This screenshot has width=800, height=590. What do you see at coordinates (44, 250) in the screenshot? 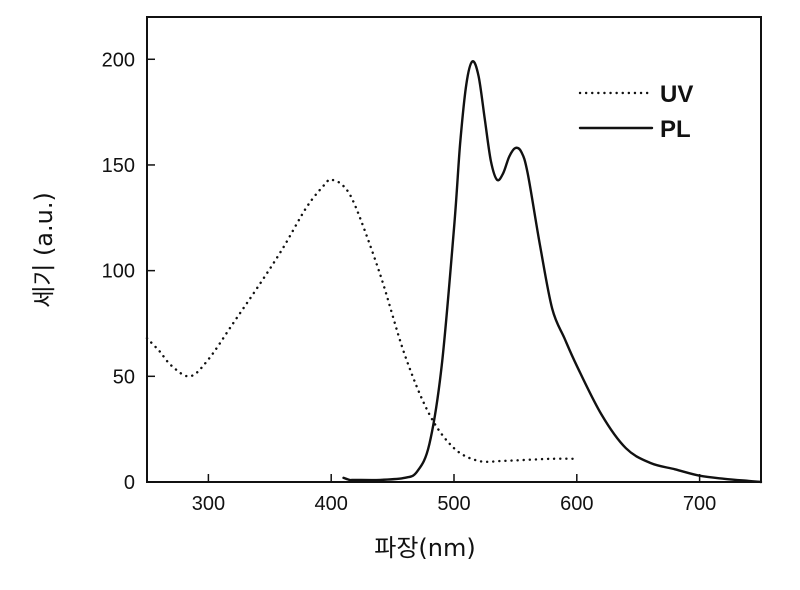
I see `y-axis-title: 세기 (a.u.)` at bounding box center [44, 250].